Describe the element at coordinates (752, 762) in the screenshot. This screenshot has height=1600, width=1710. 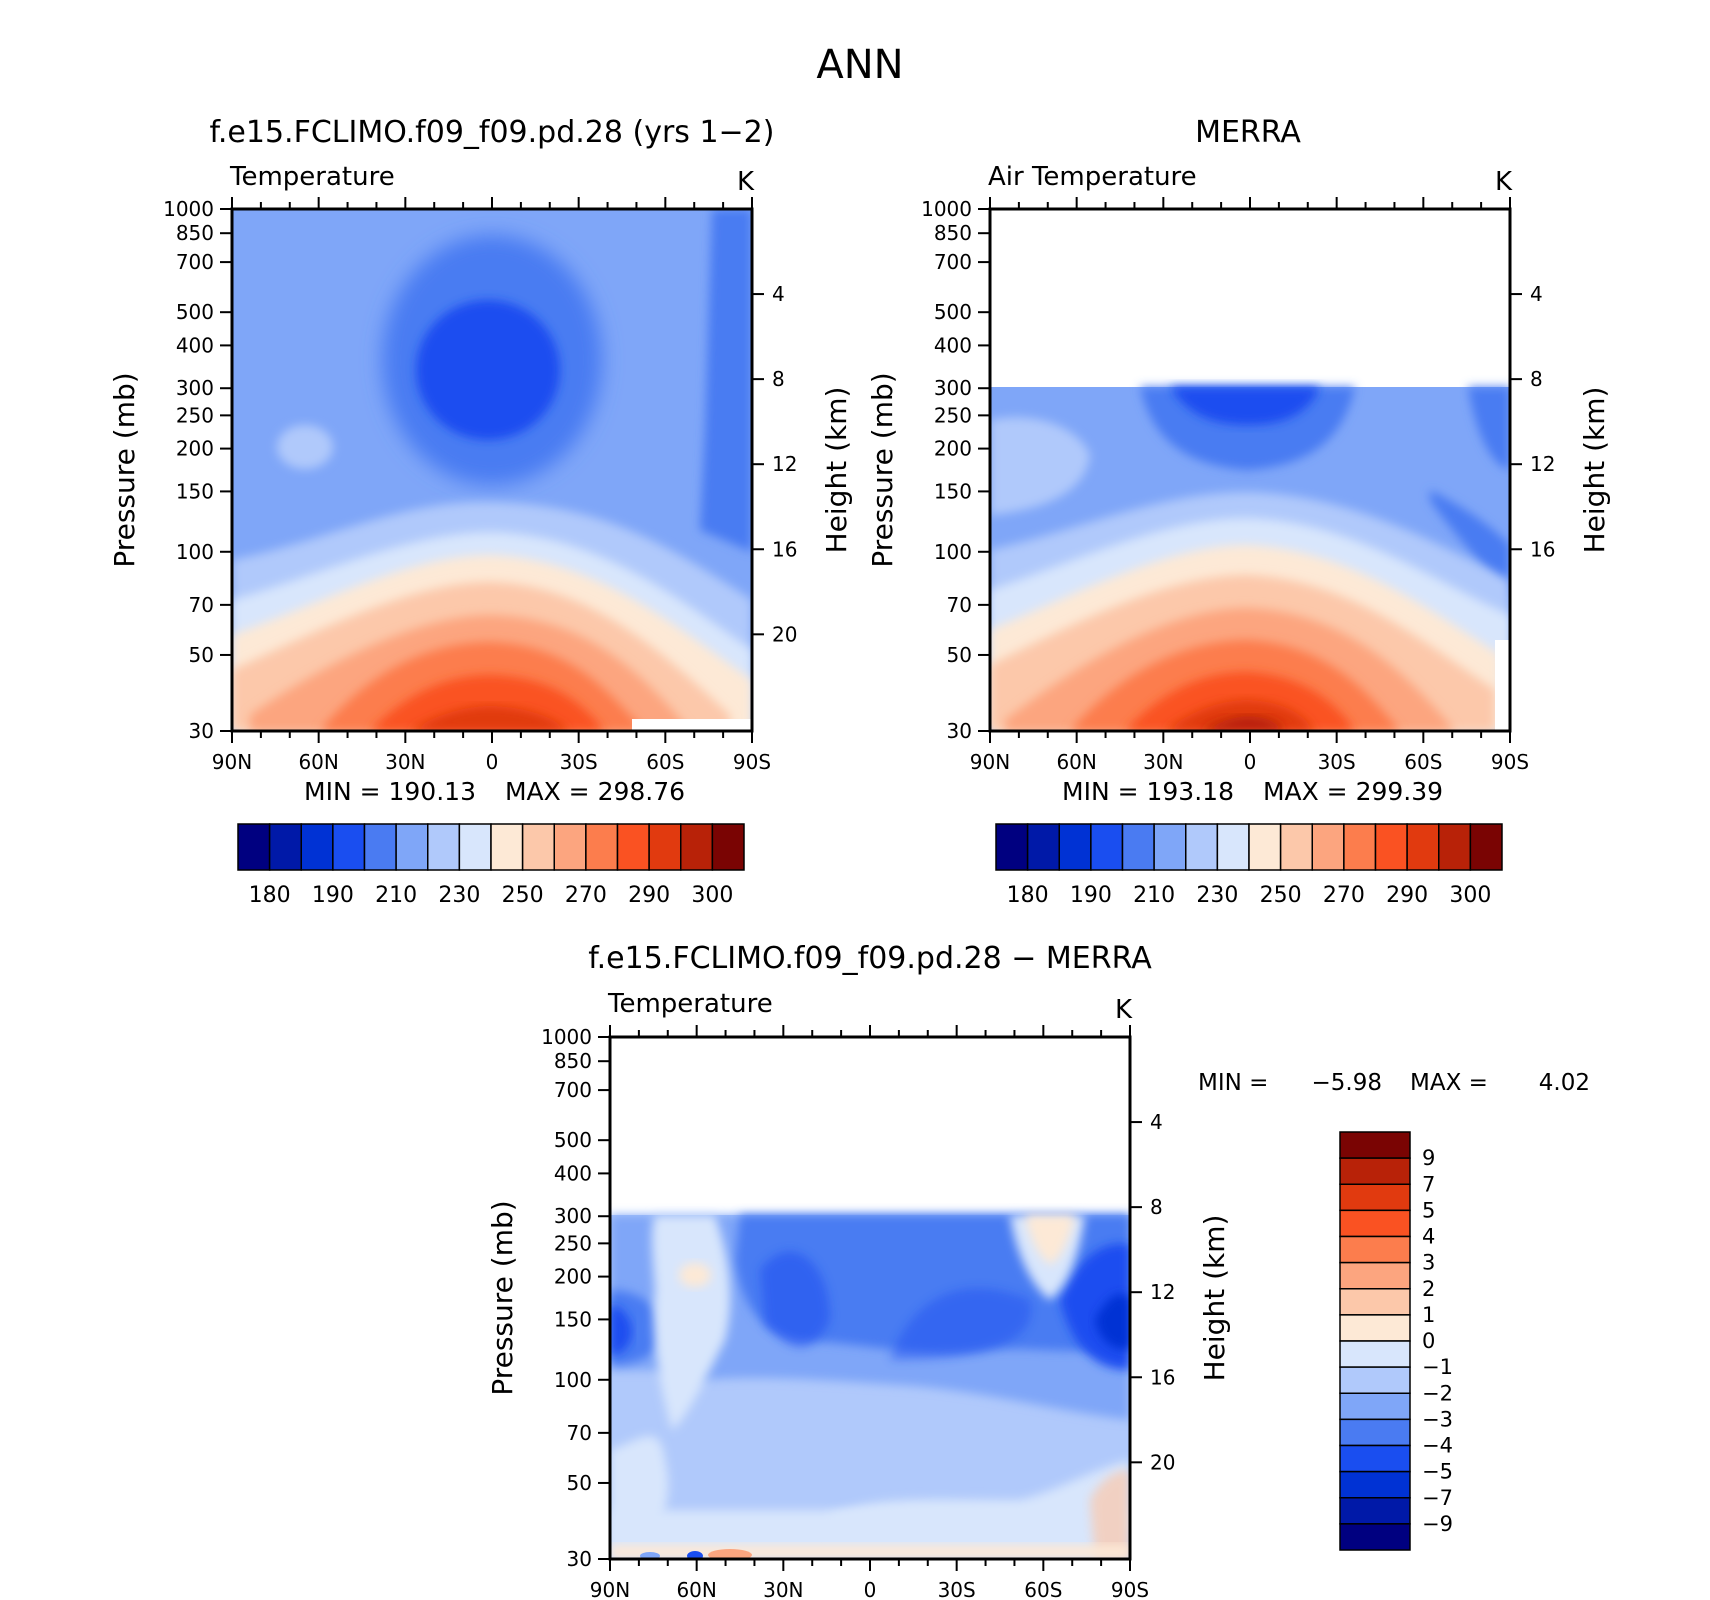
I see `x-tick-label: 90S` at that location.